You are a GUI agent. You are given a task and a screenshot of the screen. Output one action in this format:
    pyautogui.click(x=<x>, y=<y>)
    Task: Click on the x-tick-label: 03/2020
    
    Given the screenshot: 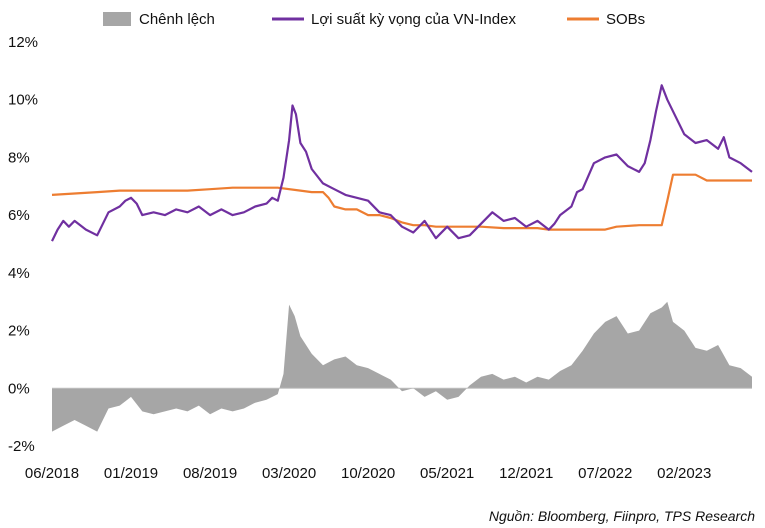 What is the action you would take?
    pyautogui.click(x=289, y=473)
    